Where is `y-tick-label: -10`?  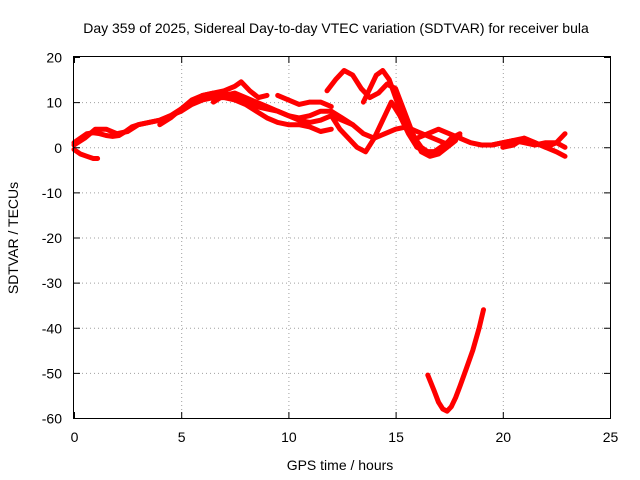
y-tick-label: -10 is located at coordinates (52, 193).